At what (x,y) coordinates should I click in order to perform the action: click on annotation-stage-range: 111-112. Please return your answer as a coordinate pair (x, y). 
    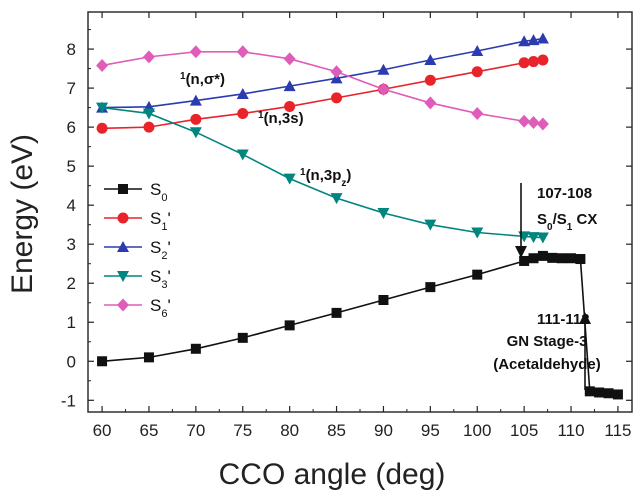
    Looking at the image, I should click on (563, 319).